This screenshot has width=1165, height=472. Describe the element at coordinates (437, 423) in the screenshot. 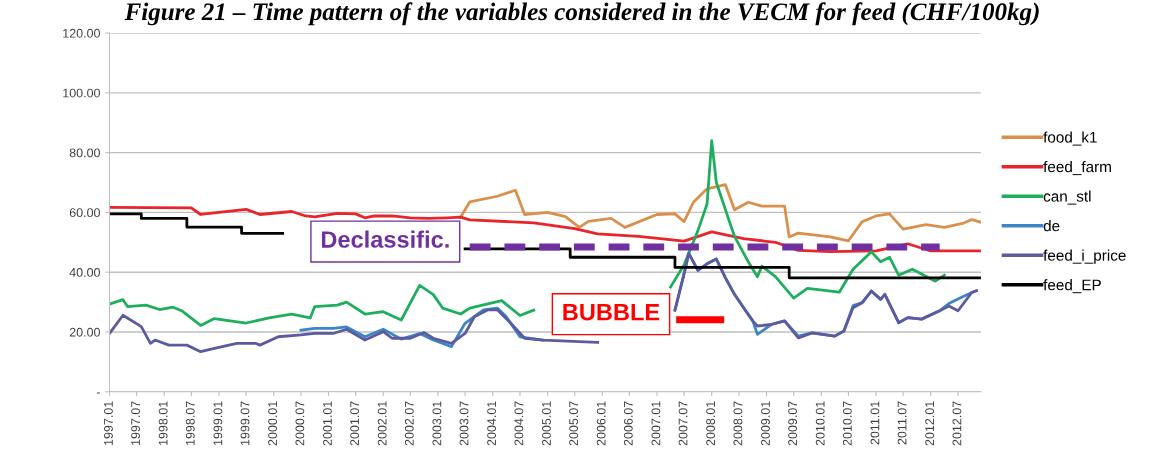

I see `x-tick-label: 2003.01` at that location.